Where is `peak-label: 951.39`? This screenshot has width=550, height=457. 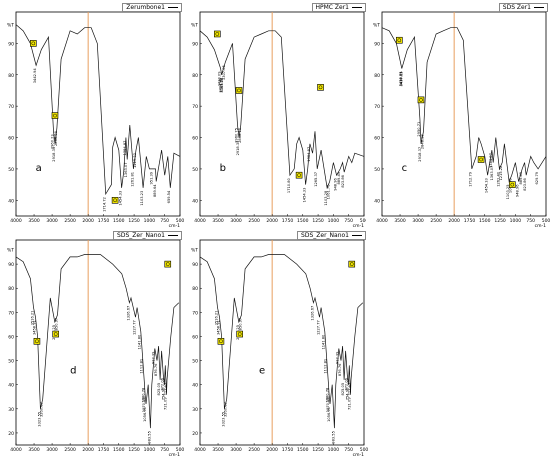
peak-label: 951.39 is located at coordinates (151, 177).